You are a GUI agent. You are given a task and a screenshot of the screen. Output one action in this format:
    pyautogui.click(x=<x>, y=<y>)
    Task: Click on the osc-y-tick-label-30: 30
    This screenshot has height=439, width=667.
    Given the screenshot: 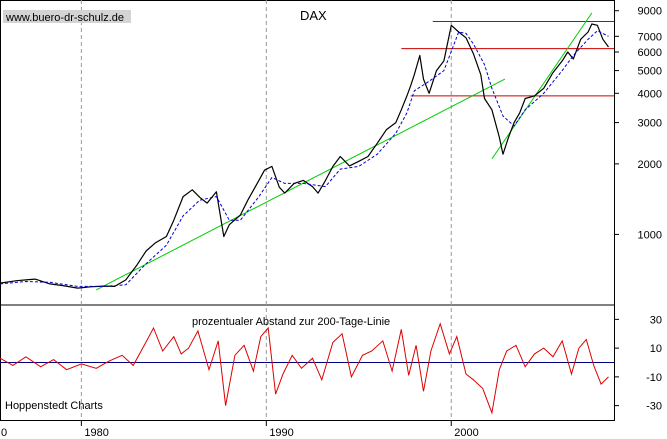 What is the action you would take?
    pyautogui.click(x=656, y=320)
    